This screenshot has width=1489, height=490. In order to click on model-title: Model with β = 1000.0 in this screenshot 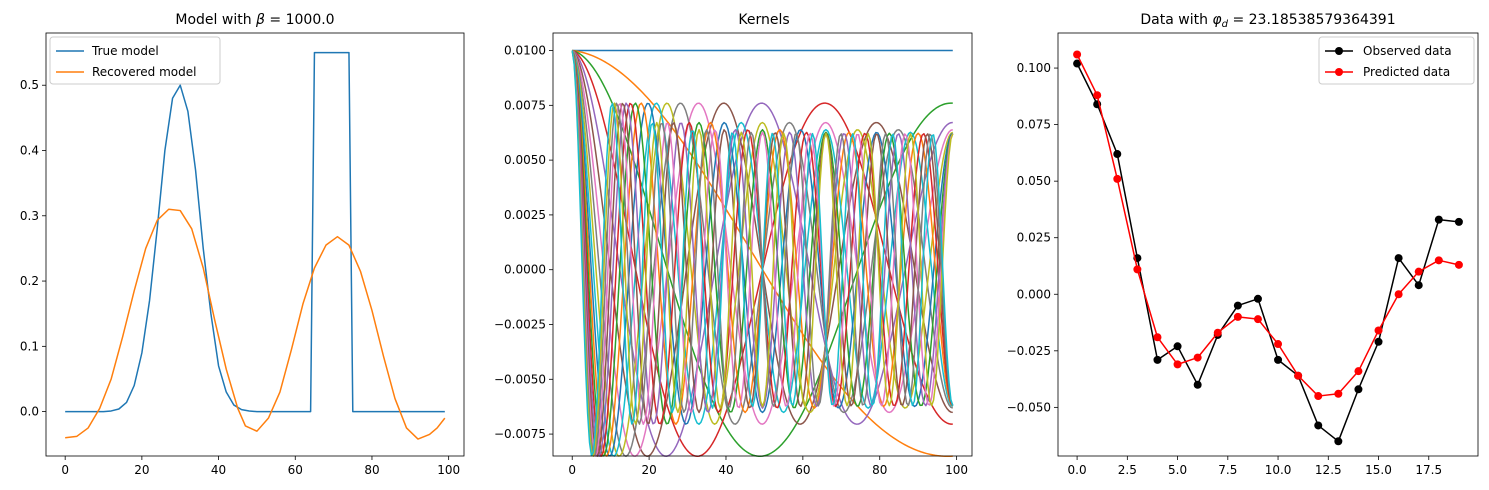, I will do `click(254, 20)`.